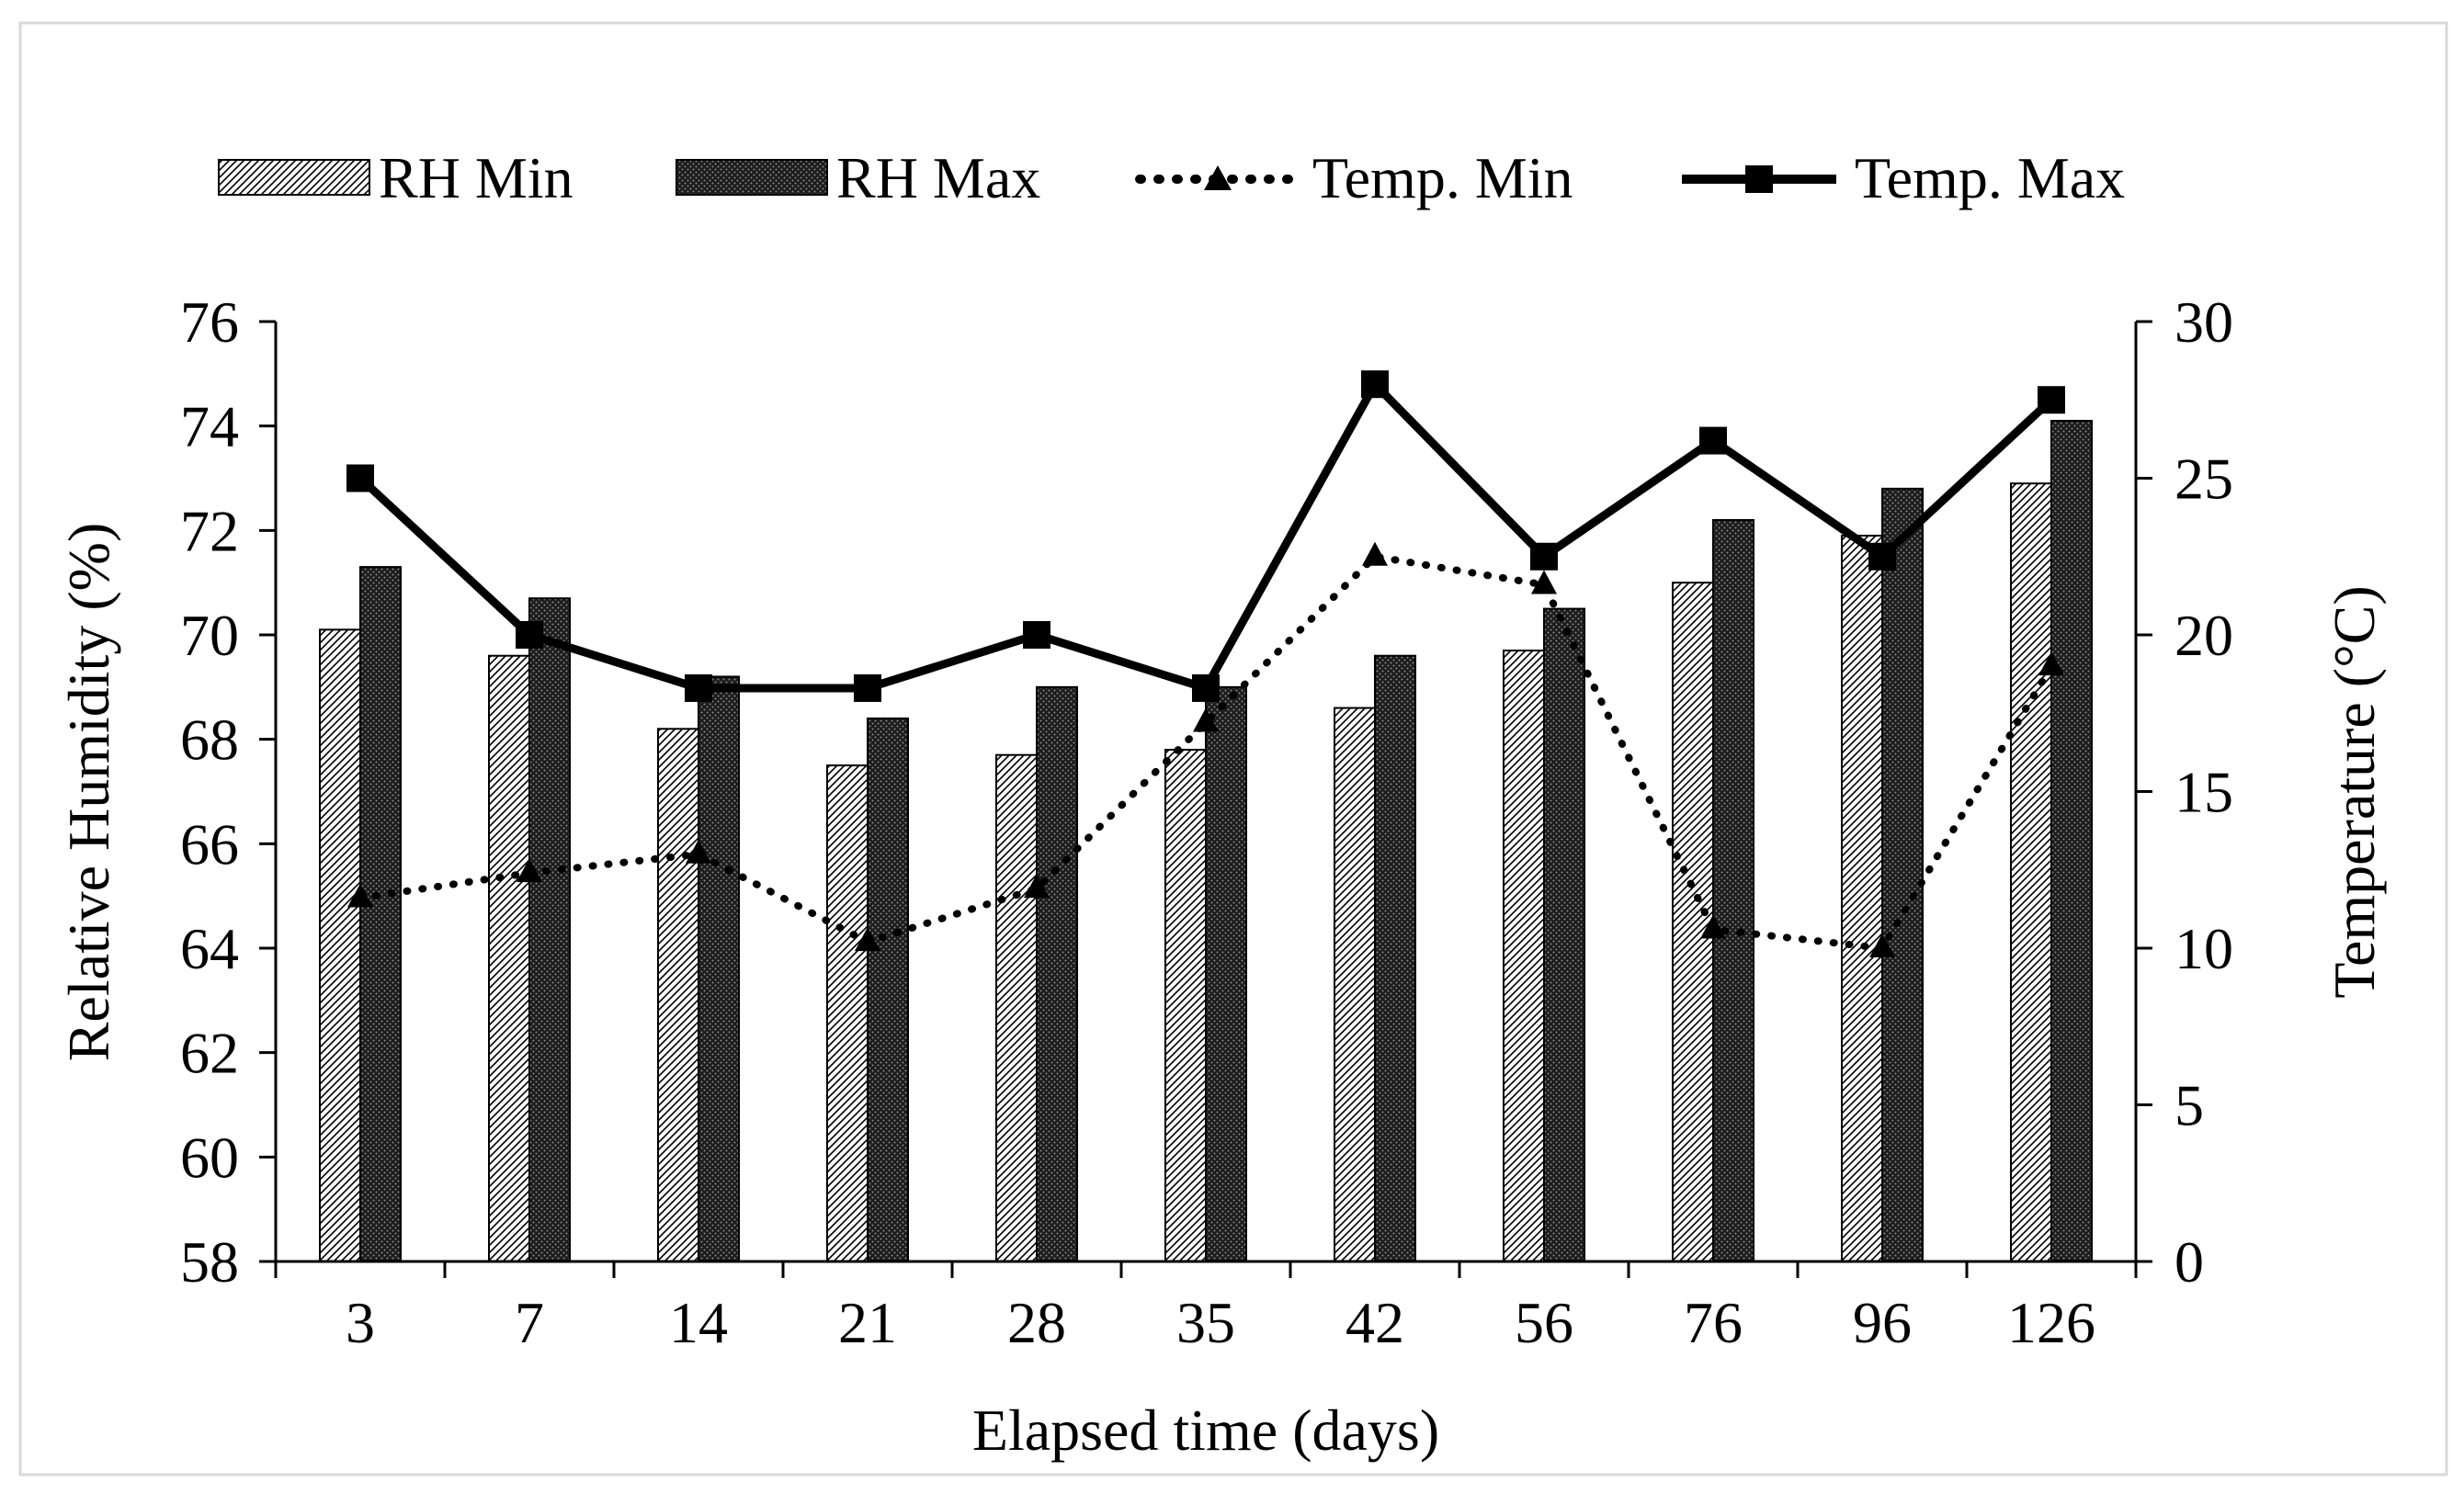 This screenshot has height=1493, width=2464. Describe the element at coordinates (209, 1053) in the screenshot. I see `y-tick-label: 62` at that location.